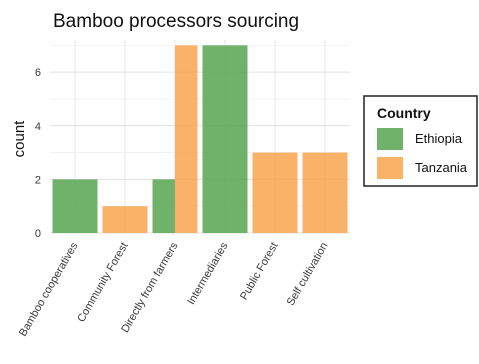 The height and width of the screenshot is (364, 479). I want to click on x-tick-label: Public Forest, so click(259, 272).